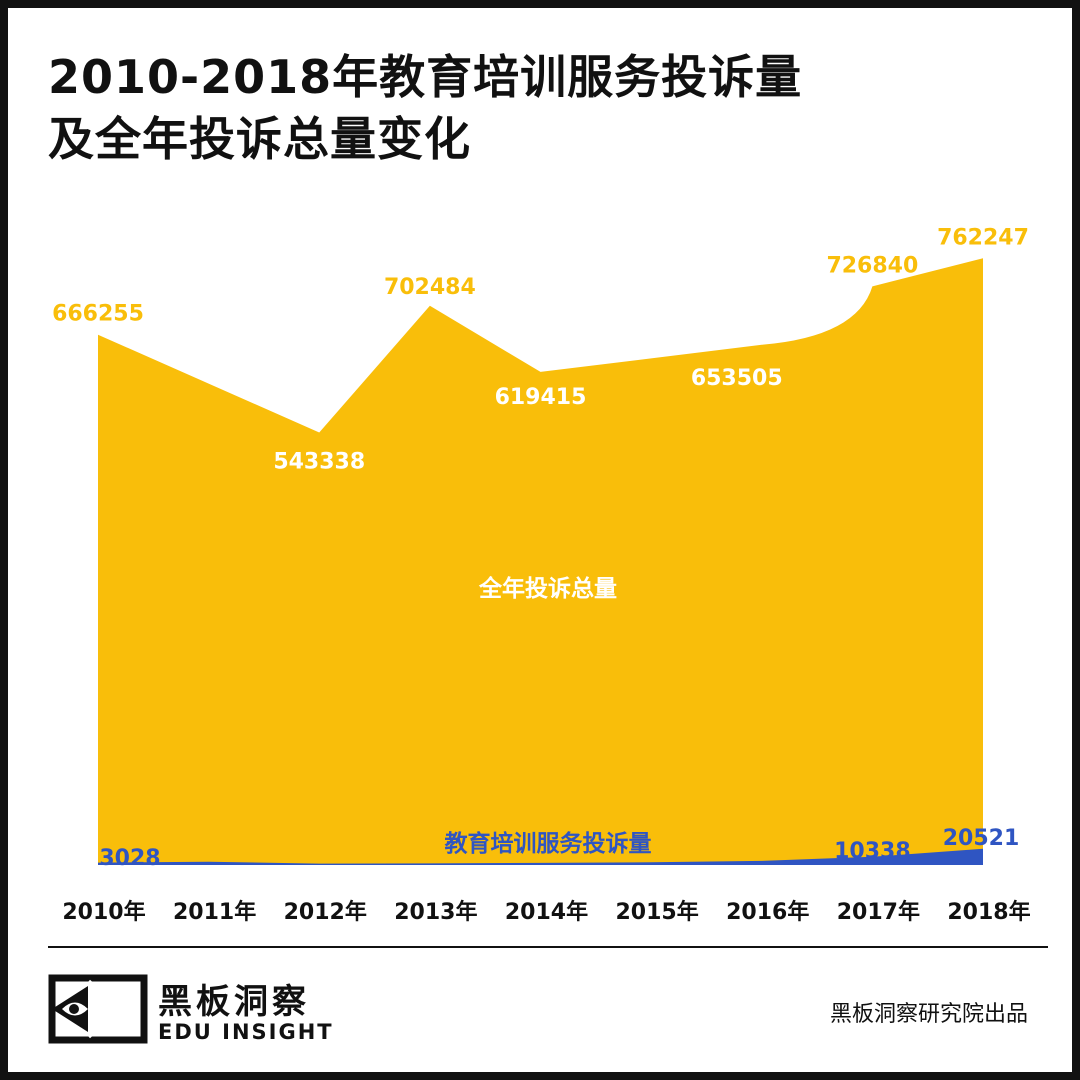  Describe the element at coordinates (129, 858) in the screenshot. I see `education-data-label: 3028` at that location.